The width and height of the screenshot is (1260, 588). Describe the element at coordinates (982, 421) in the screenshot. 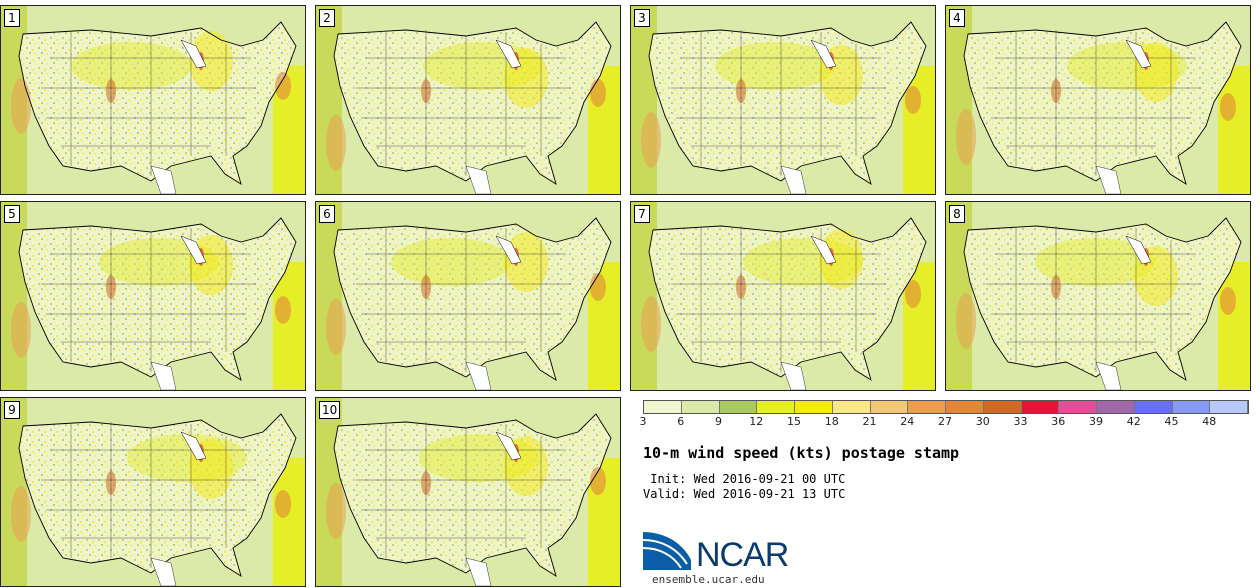

I see `color-scale-tick-label: 30` at that location.